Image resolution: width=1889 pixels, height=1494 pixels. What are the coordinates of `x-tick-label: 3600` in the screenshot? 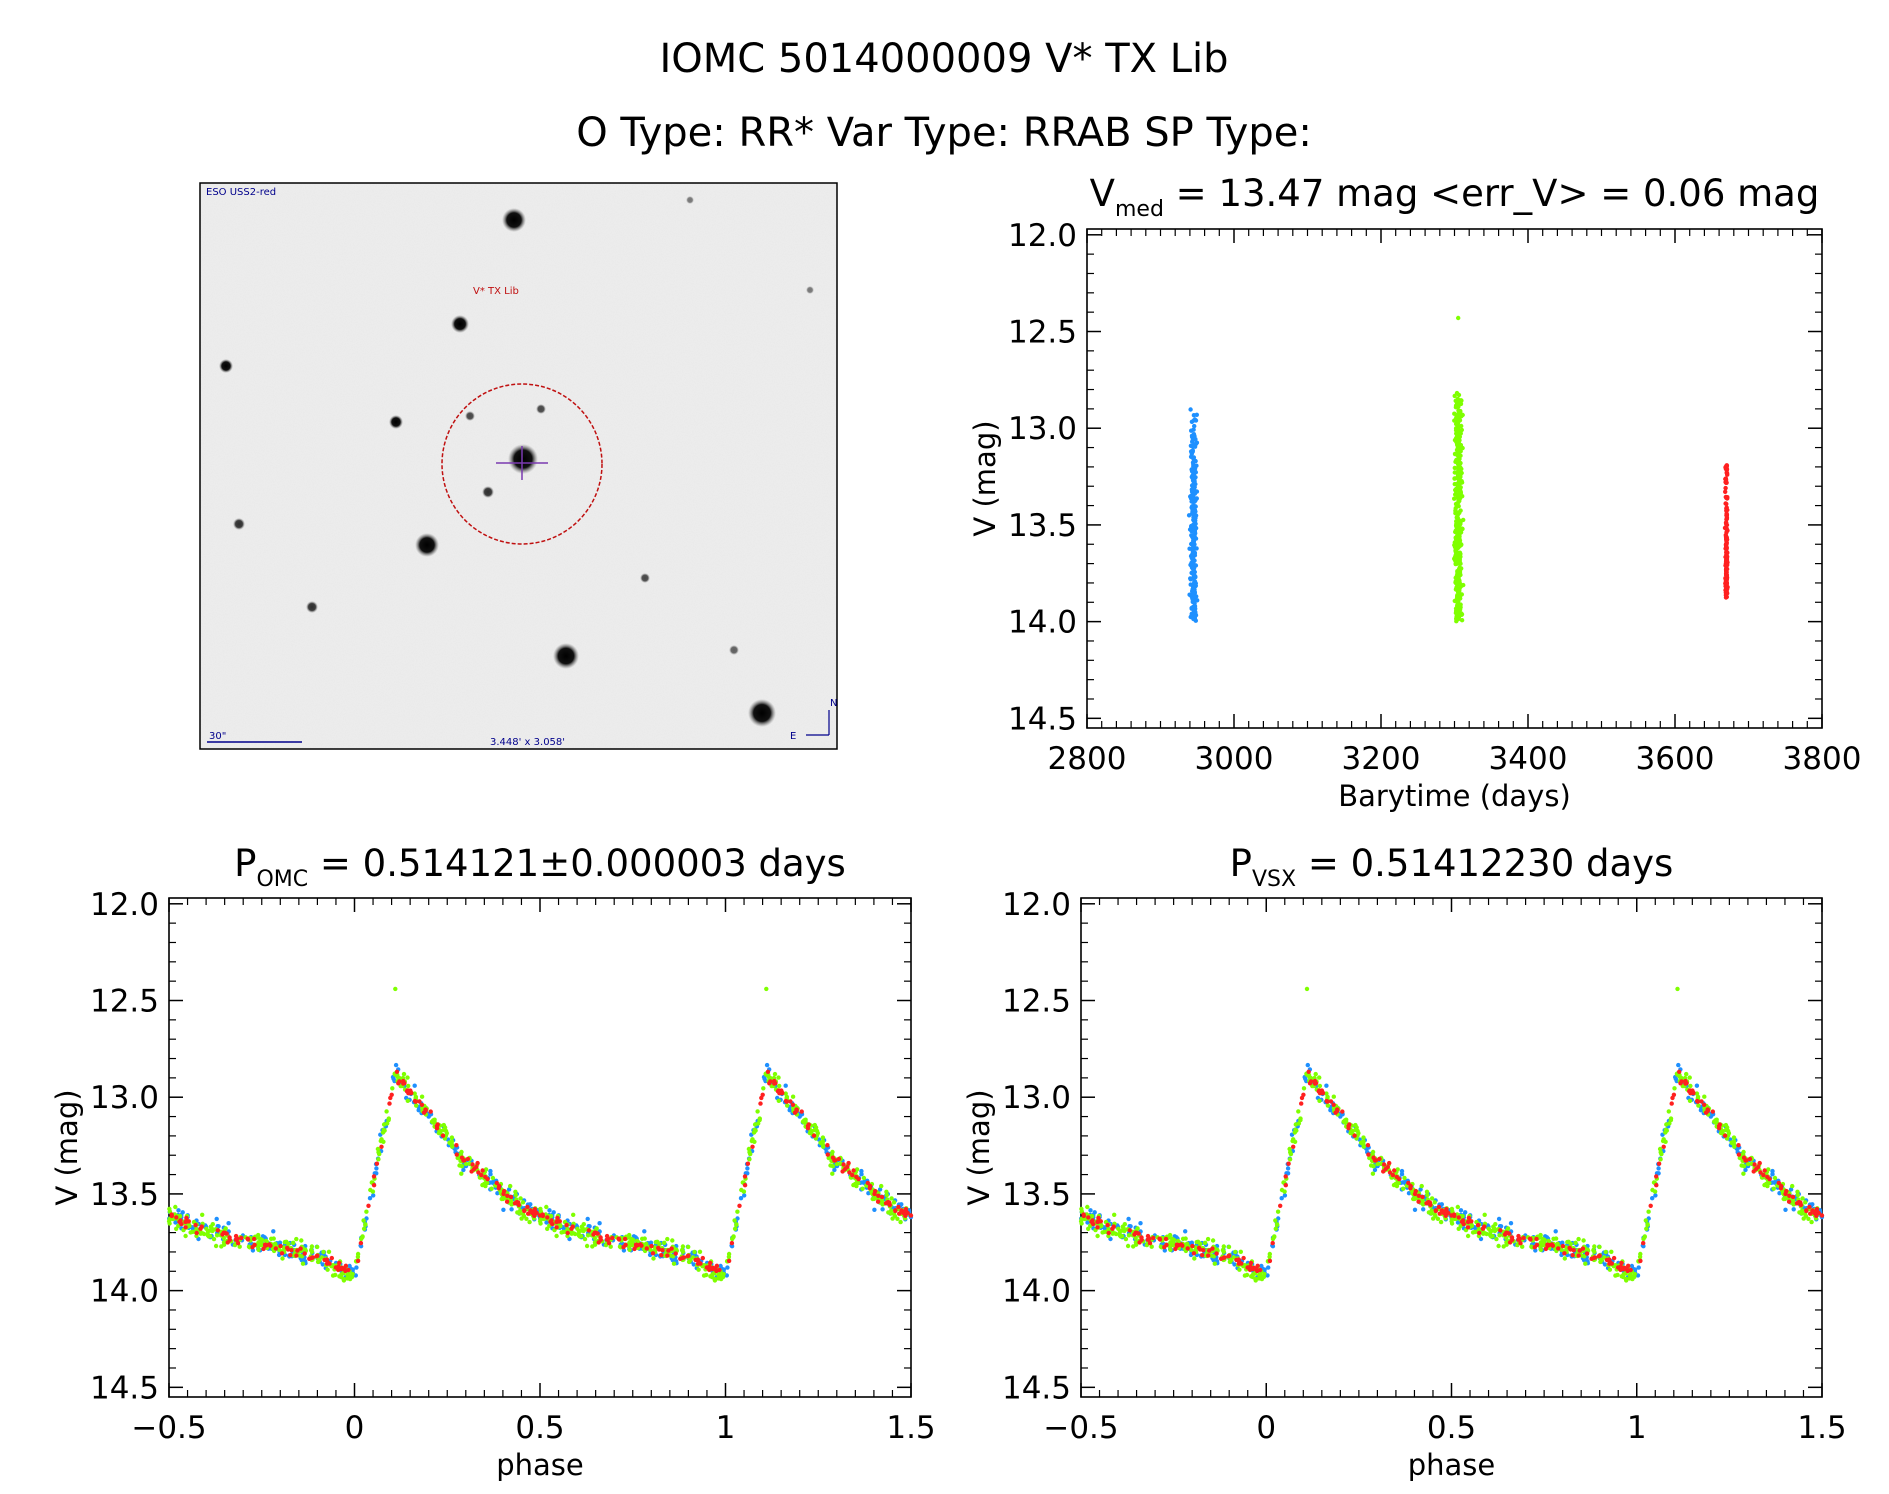 It's located at (1675, 759).